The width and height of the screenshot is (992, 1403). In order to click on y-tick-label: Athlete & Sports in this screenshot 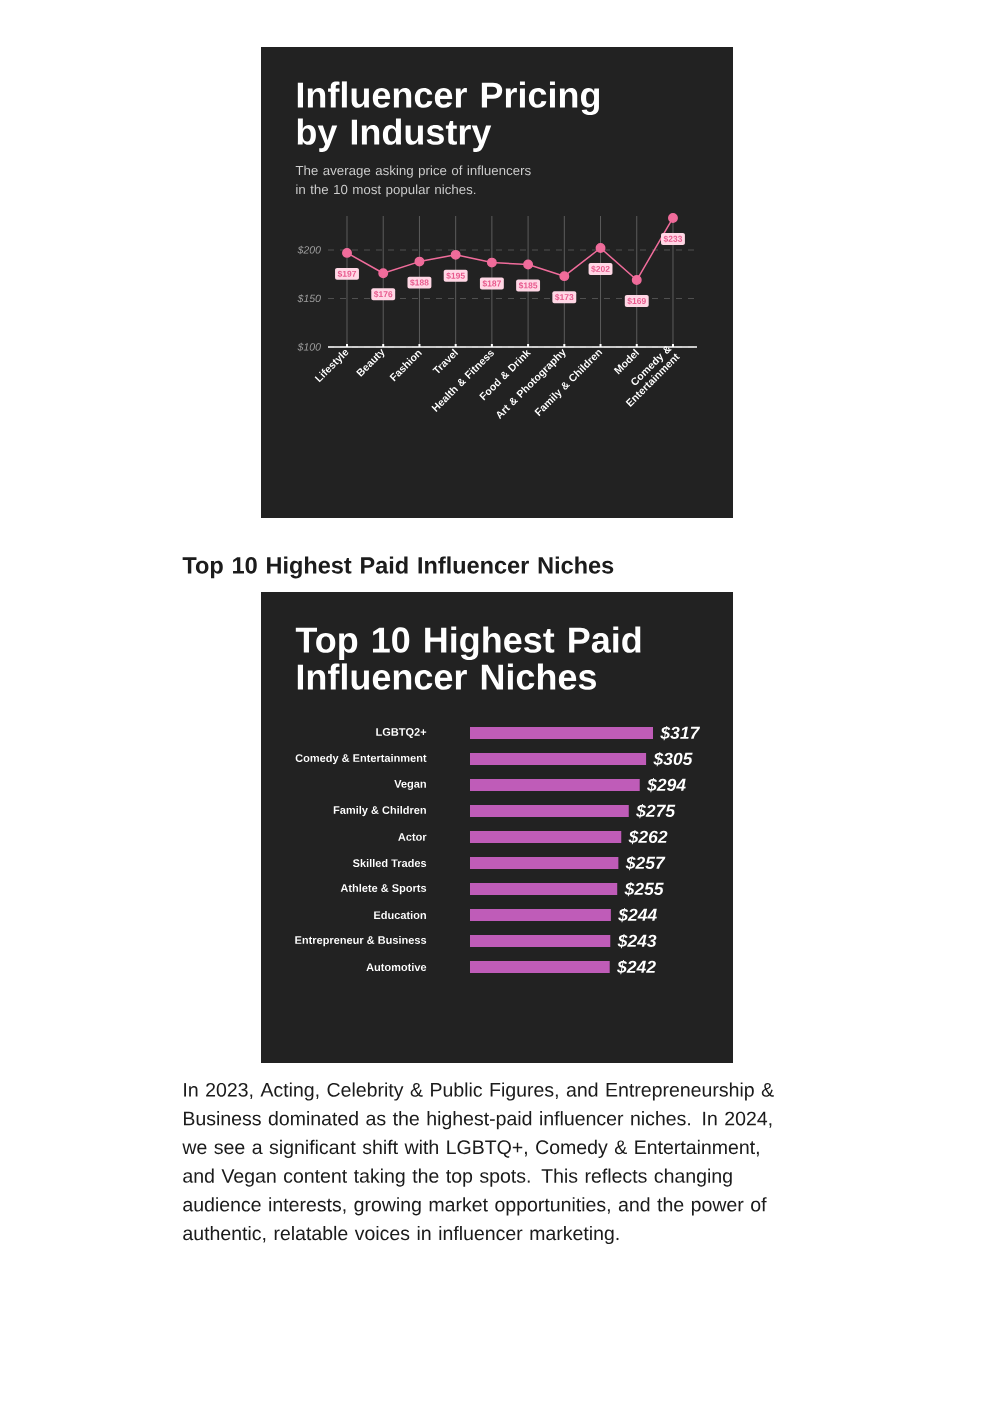, I will do `click(383, 889)`.